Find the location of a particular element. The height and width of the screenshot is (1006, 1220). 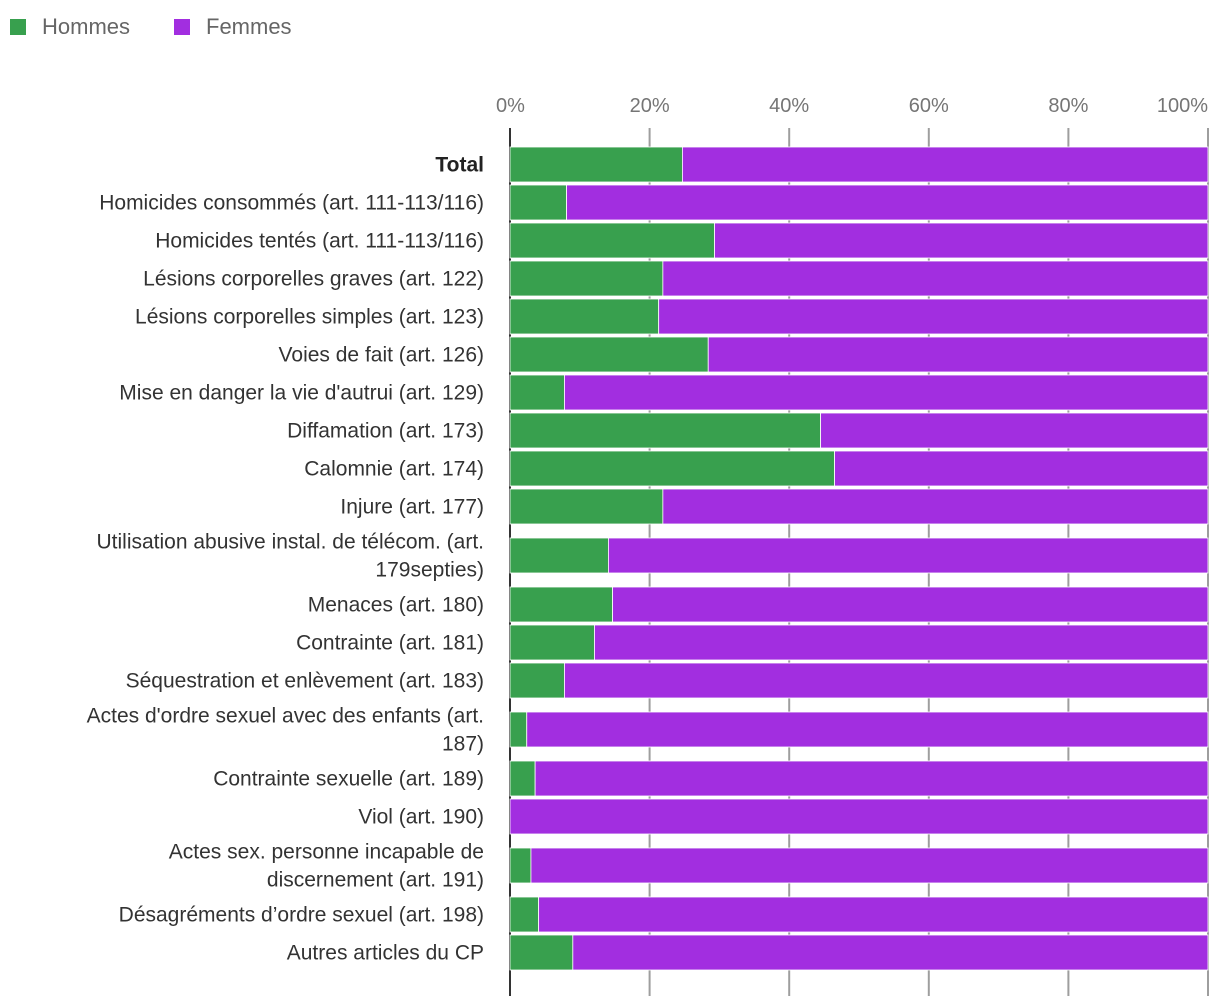

category-label: Lésions corporelles simples (art. 123) is located at coordinates (309, 317).